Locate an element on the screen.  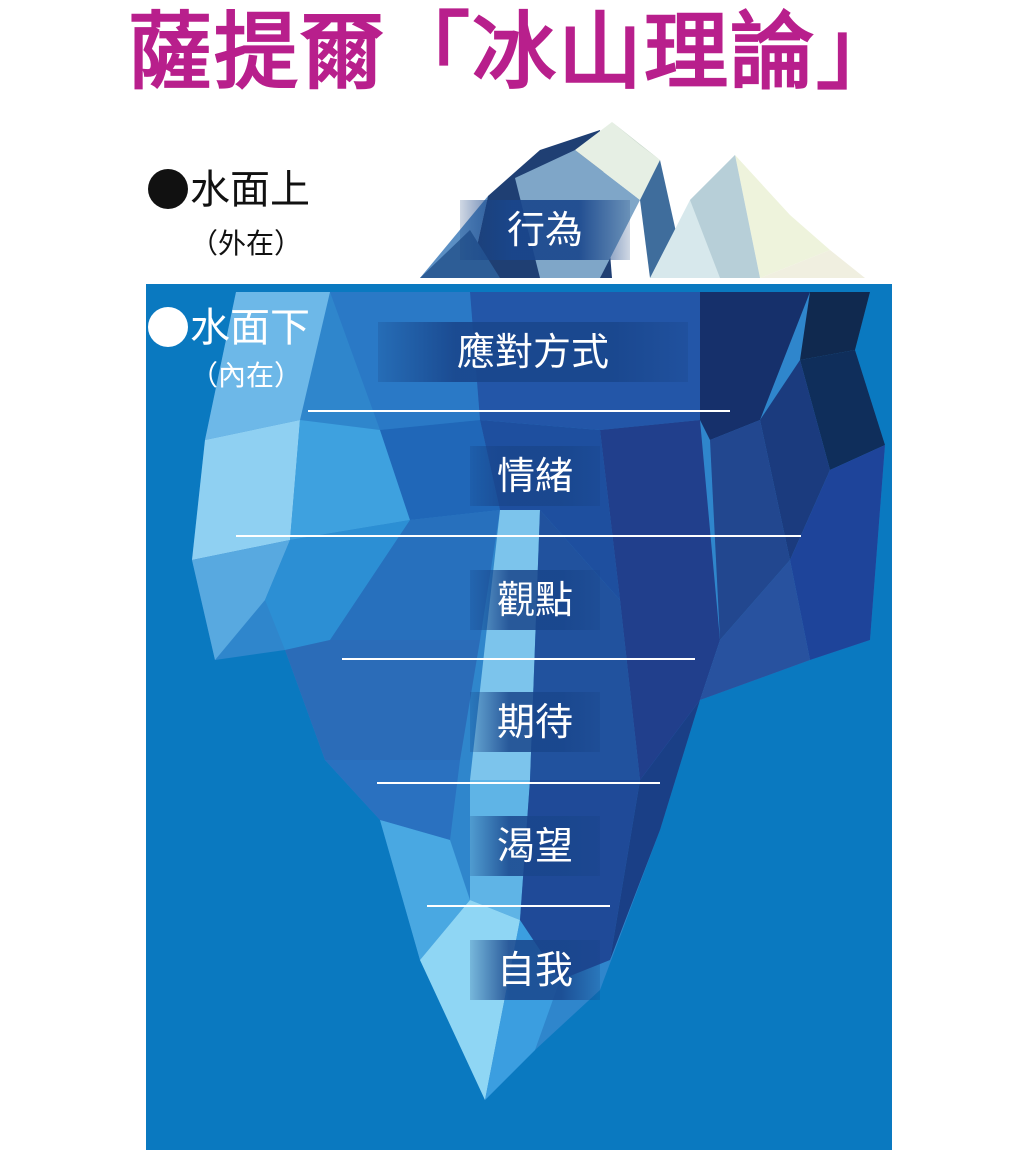
white-dot-icon is located at coordinates (168, 327).